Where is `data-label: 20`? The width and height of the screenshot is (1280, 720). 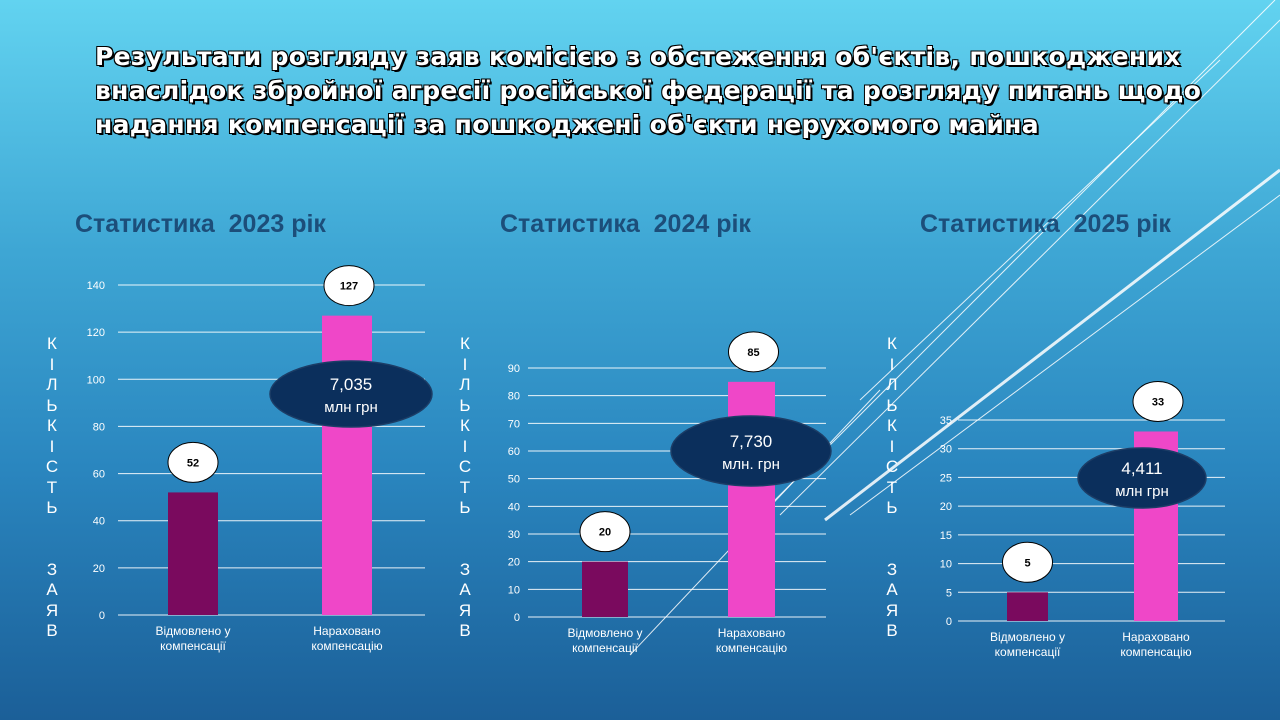
data-label: 20 is located at coordinates (605, 533).